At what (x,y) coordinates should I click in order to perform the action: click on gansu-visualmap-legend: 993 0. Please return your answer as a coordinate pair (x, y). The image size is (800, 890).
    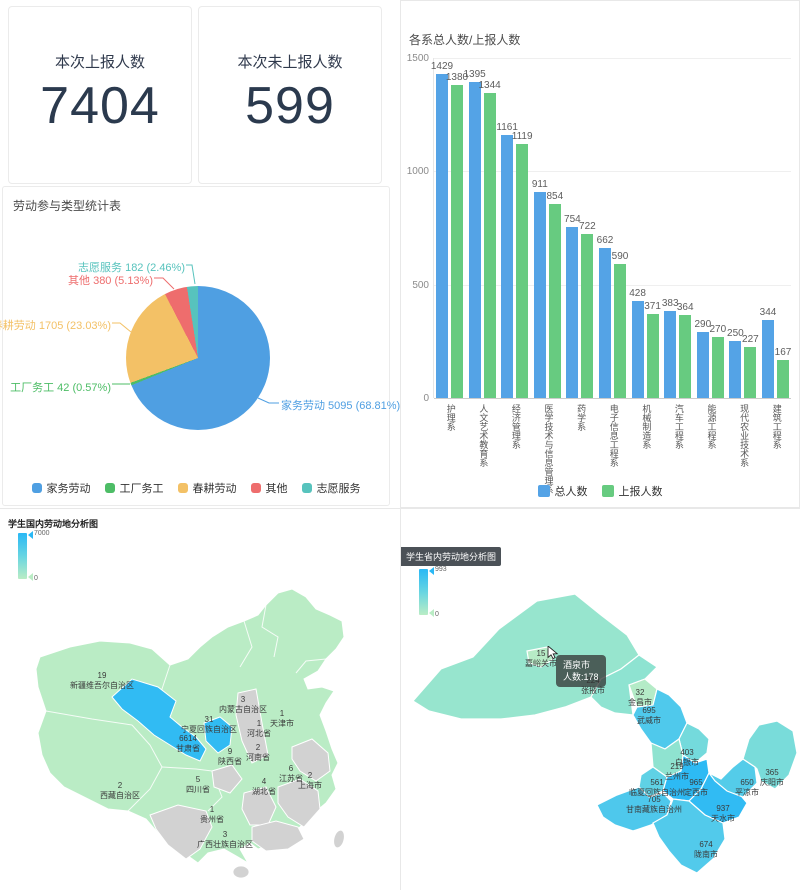
    Looking at the image, I should click on (433, 592).